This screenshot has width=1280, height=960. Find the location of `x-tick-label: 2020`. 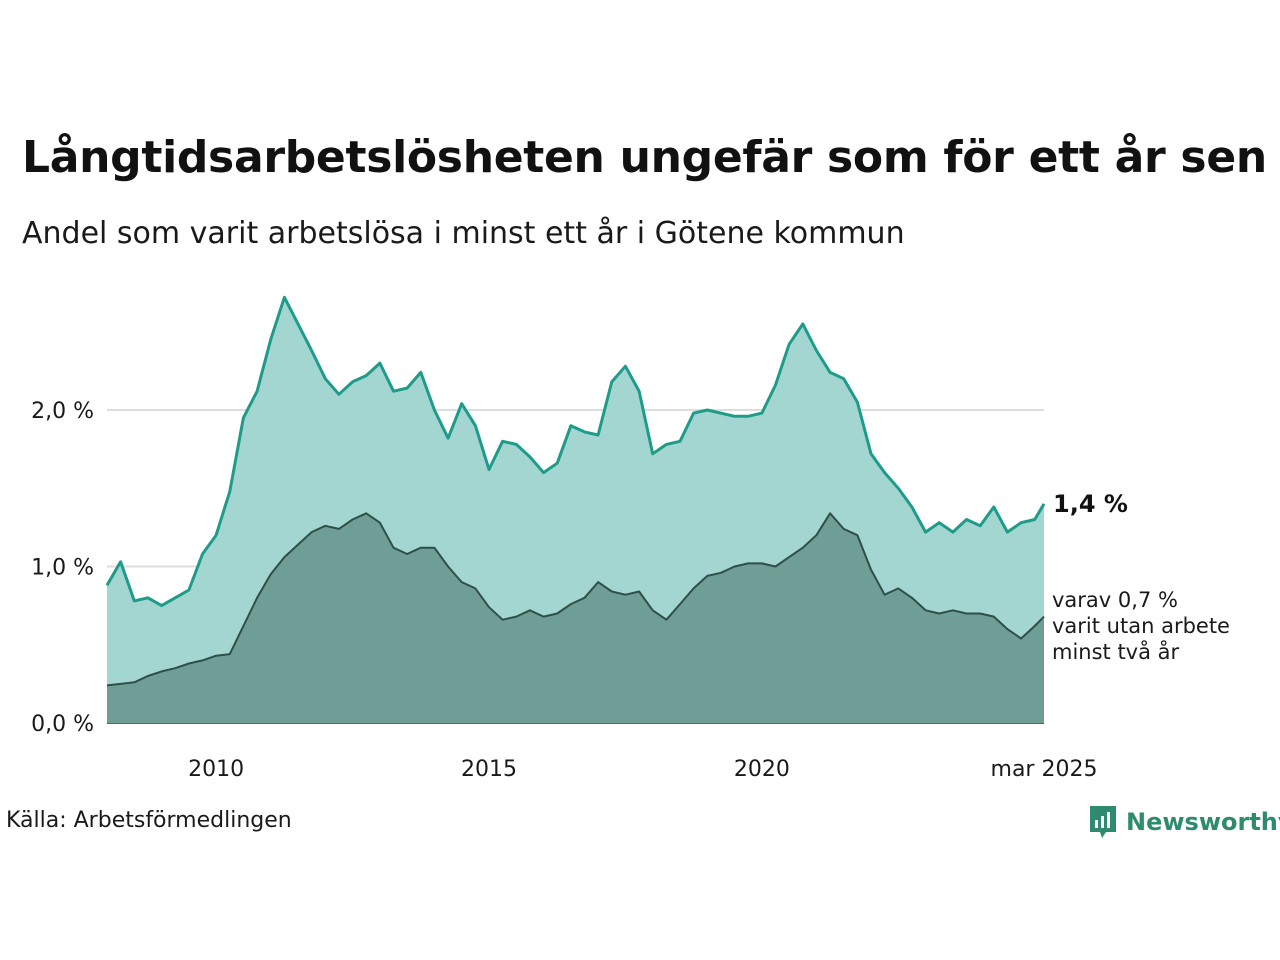

x-tick-label: 2020 is located at coordinates (762, 769).